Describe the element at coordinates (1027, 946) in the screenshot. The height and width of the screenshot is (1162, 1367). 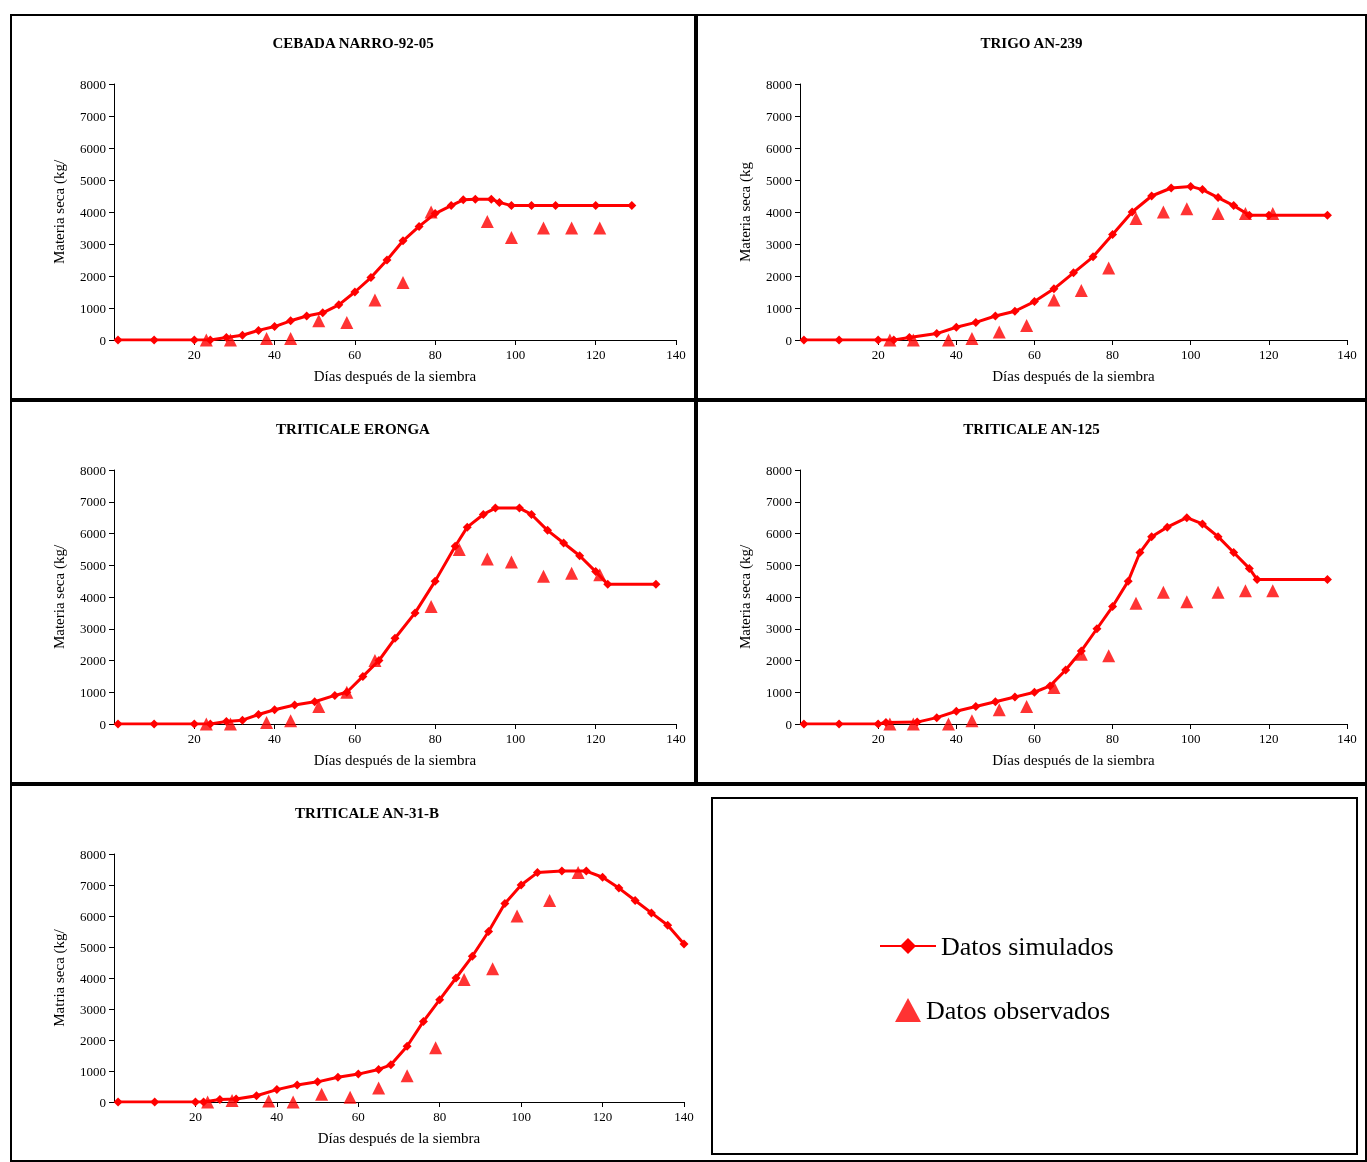
I see `legend-label: Datos simulados` at that location.